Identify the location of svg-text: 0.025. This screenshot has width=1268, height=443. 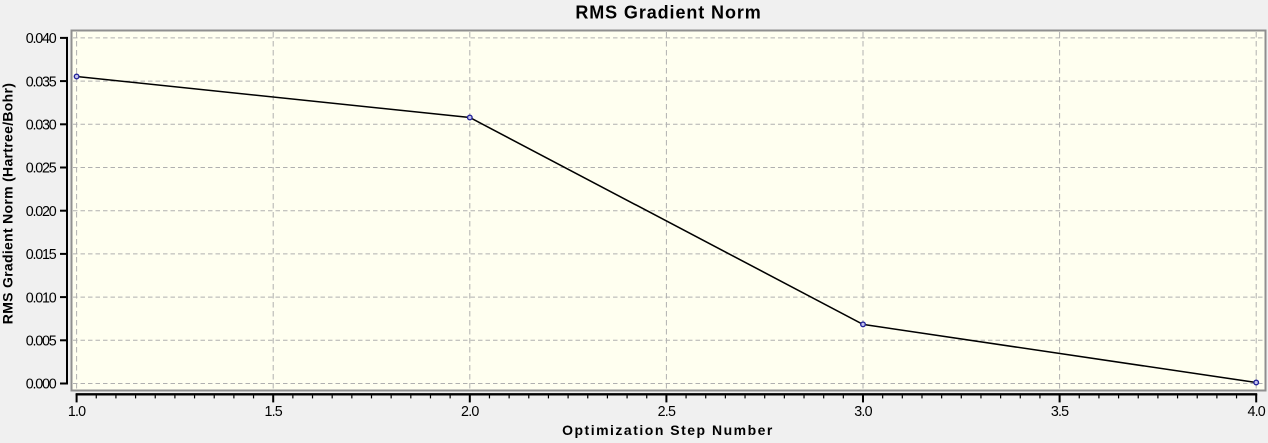
(41, 169).